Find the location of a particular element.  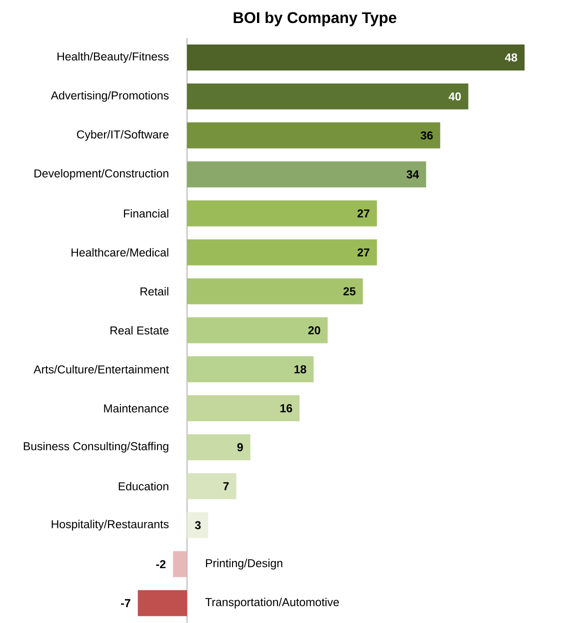

y-tick-label: Printing/Design is located at coordinates (244, 564).